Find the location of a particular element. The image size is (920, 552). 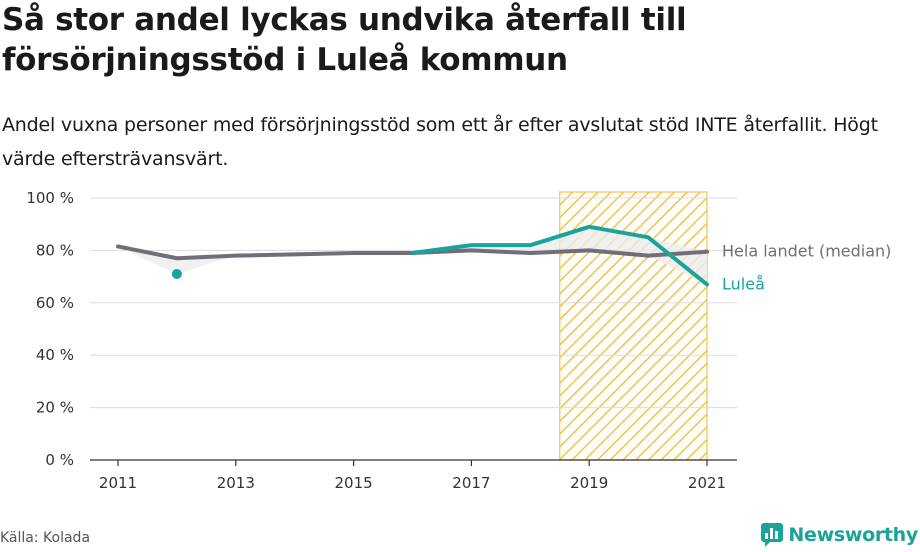

y-tick-label: 80 % is located at coordinates (55, 250).